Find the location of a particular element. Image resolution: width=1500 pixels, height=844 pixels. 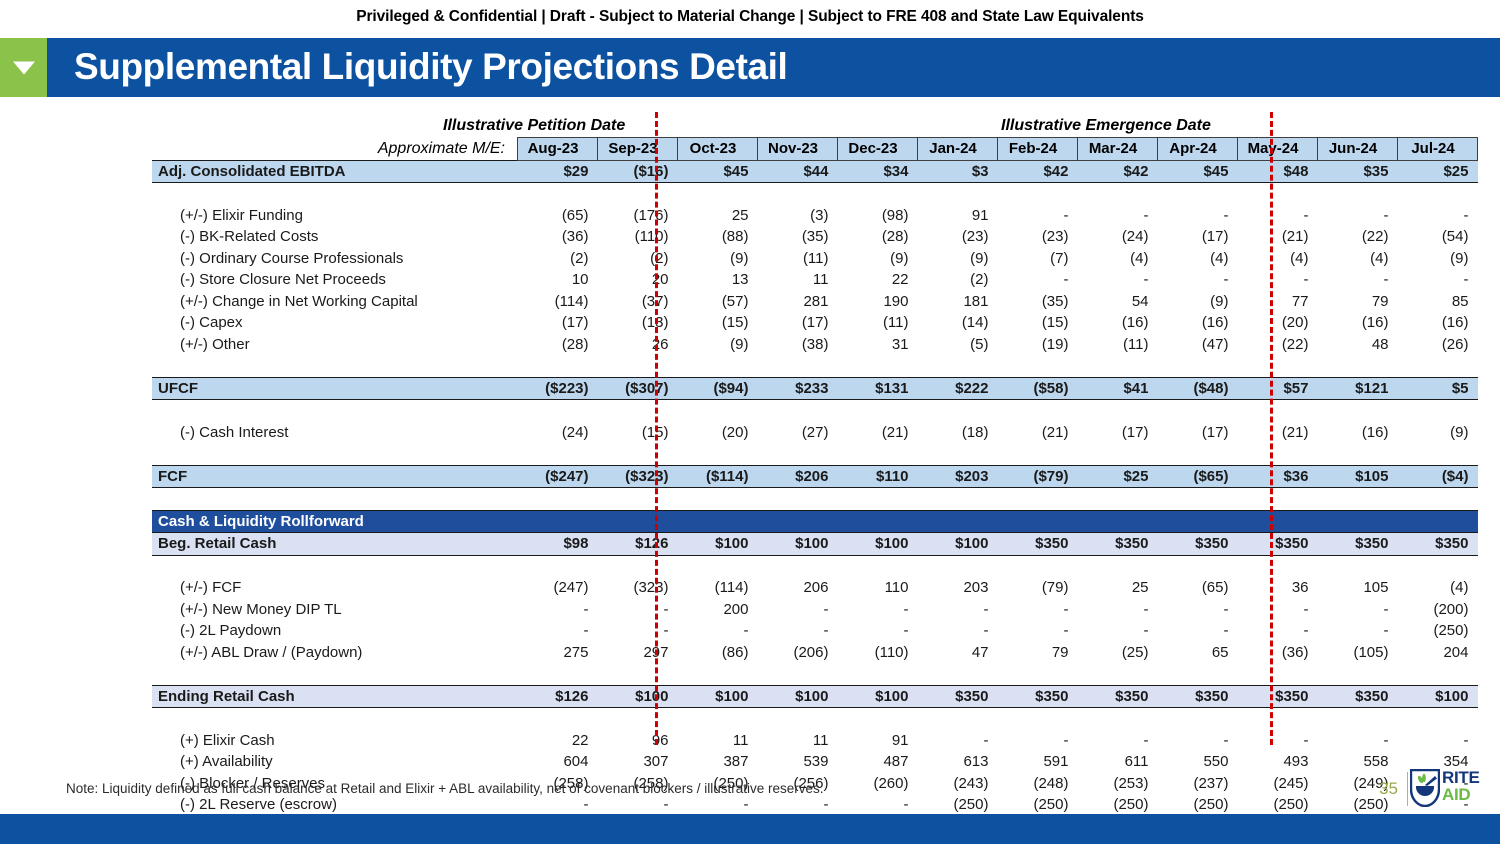

table-cell: (24) is located at coordinates (557, 432).